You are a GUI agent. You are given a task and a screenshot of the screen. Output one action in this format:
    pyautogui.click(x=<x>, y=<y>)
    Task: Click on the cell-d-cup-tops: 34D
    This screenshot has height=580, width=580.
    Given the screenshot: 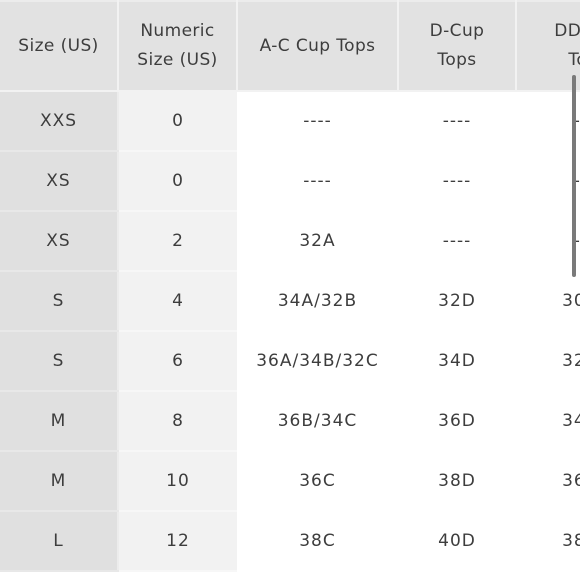 What is the action you would take?
    pyautogui.click(x=457, y=361)
    